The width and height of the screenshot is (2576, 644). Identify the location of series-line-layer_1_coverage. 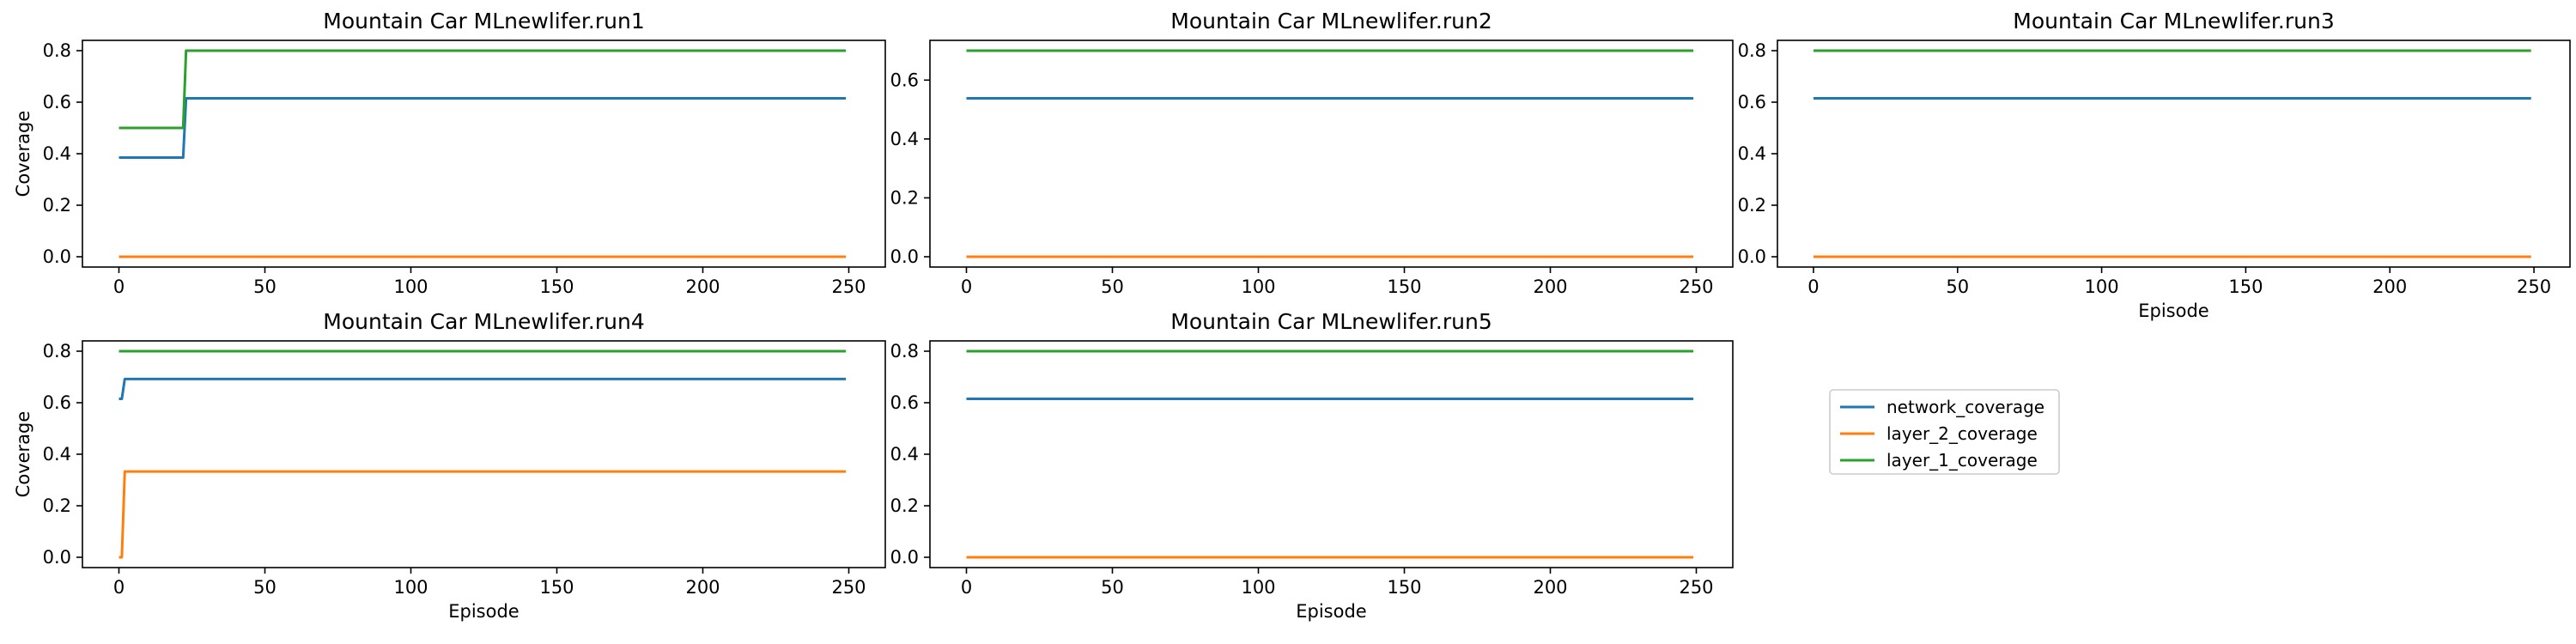
(483, 90).